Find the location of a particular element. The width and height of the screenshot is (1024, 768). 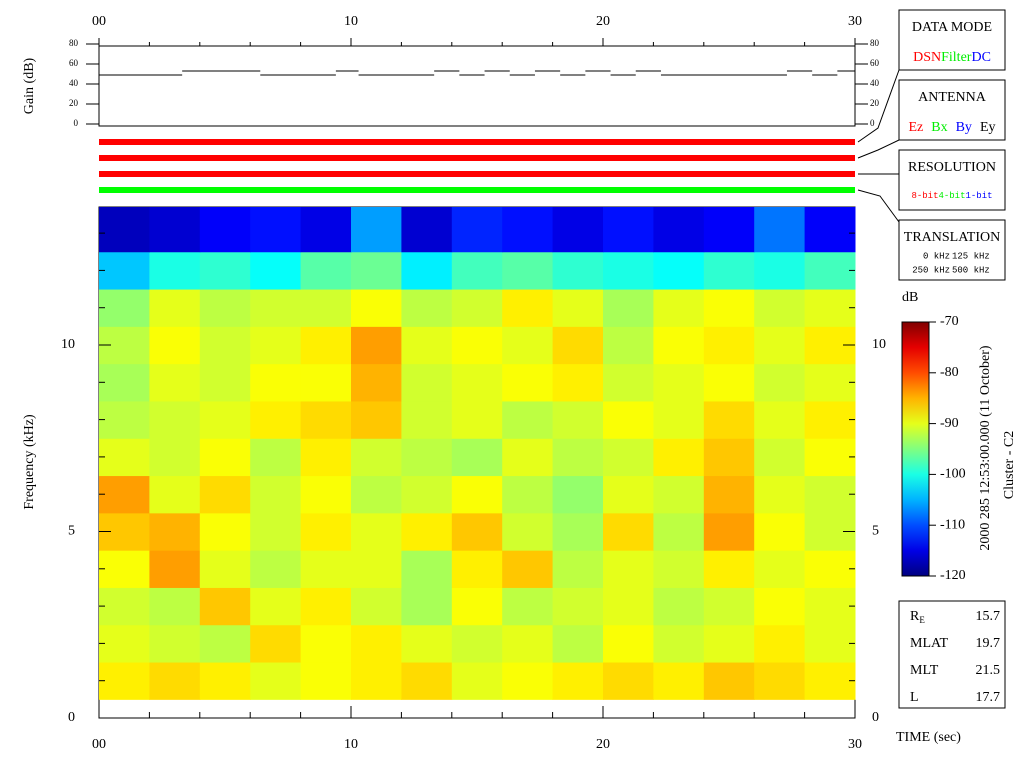

colorbar-tick-label: -120 is located at coordinates (953, 575).